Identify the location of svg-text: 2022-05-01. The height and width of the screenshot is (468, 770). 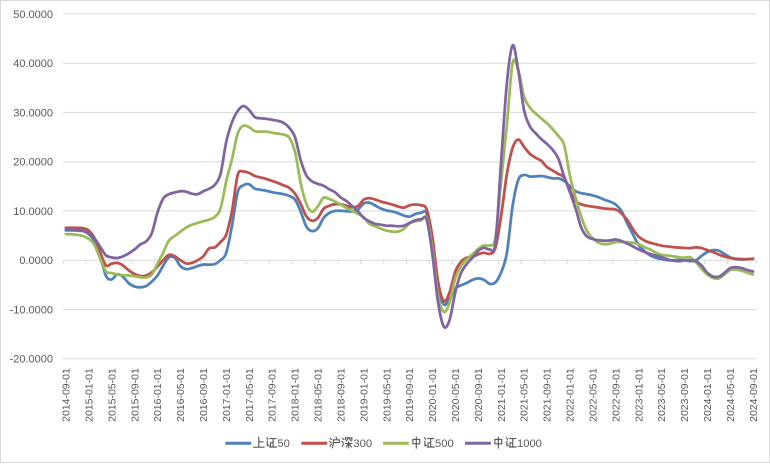
(594, 395).